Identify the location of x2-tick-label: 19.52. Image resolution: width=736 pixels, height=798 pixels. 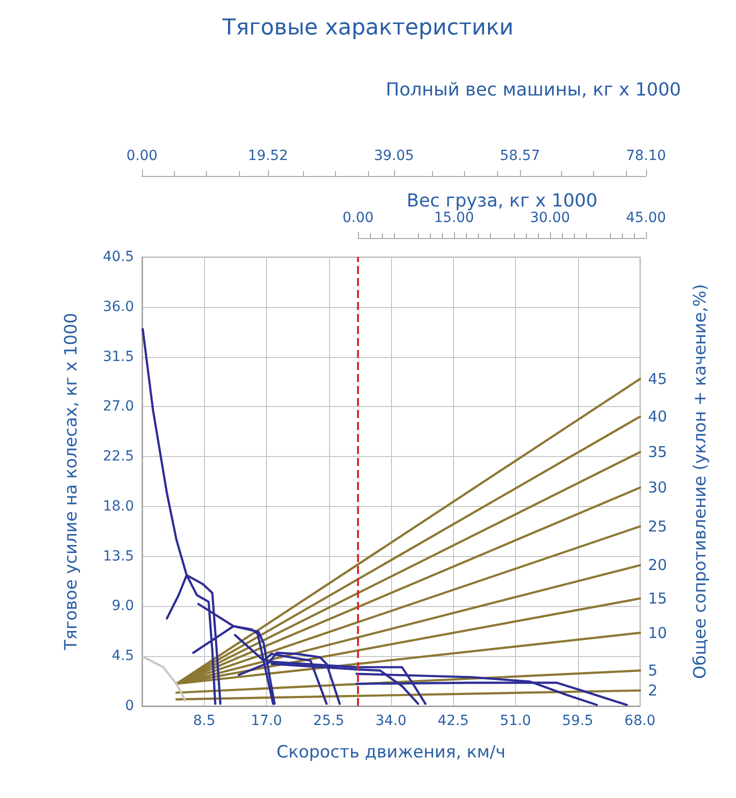
(268, 156).